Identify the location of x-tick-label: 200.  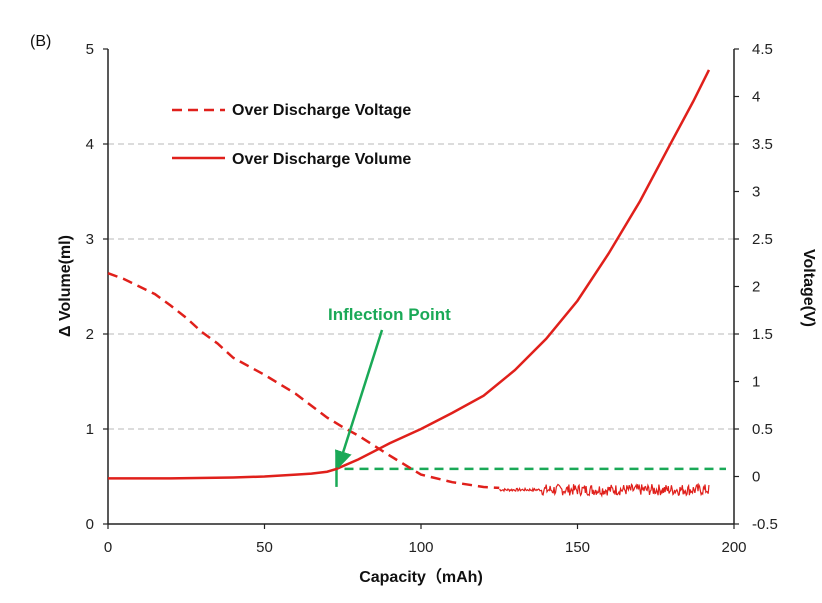
(733, 547).